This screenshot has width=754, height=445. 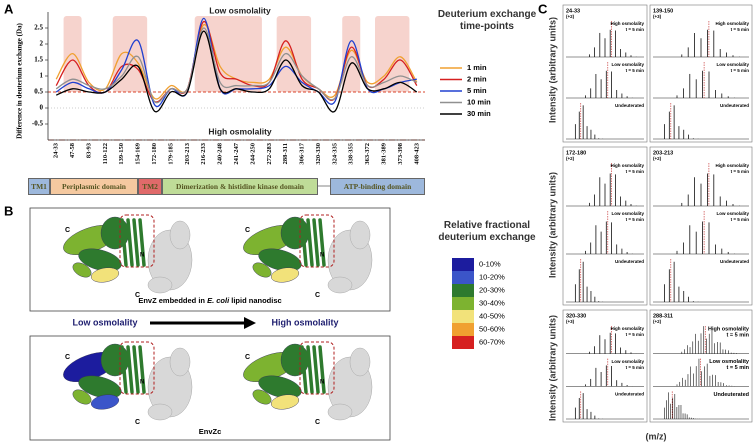 What do you see at coordinates (38, 60) in the screenshot?
I see `y-tick-label: 1.5` at bounding box center [38, 60].